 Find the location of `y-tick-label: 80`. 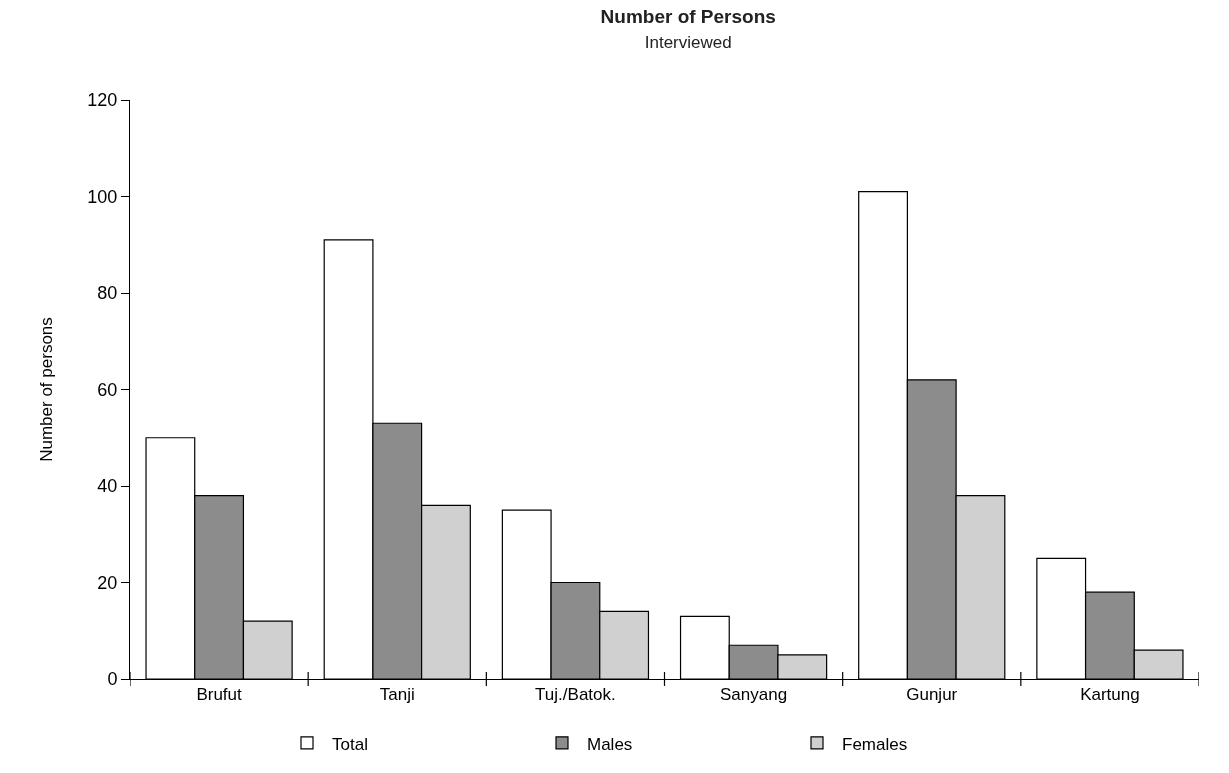

y-tick-label: 80 is located at coordinates (107, 293).